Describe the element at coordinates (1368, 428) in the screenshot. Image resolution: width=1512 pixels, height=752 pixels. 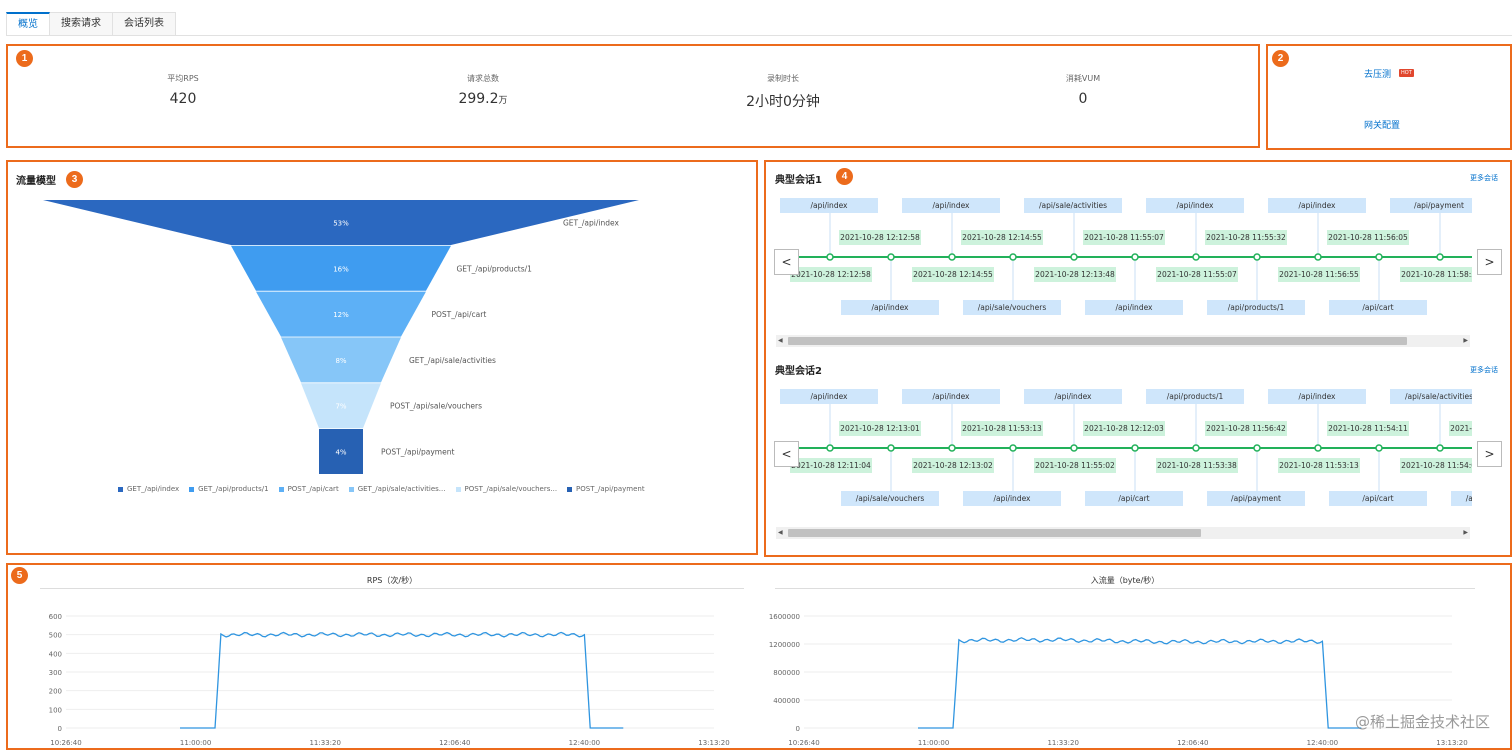
I see `session-top-time-chip: 2021-10-28 11:54:11` at that location.